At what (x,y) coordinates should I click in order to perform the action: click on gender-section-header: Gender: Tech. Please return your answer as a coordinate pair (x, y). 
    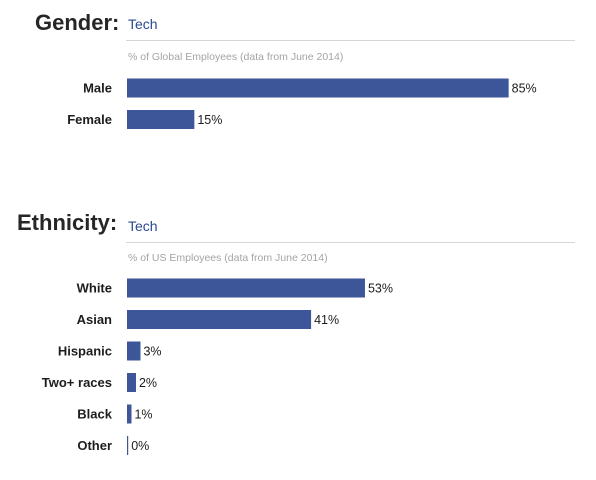
    Looking at the image, I should click on (298, 20).